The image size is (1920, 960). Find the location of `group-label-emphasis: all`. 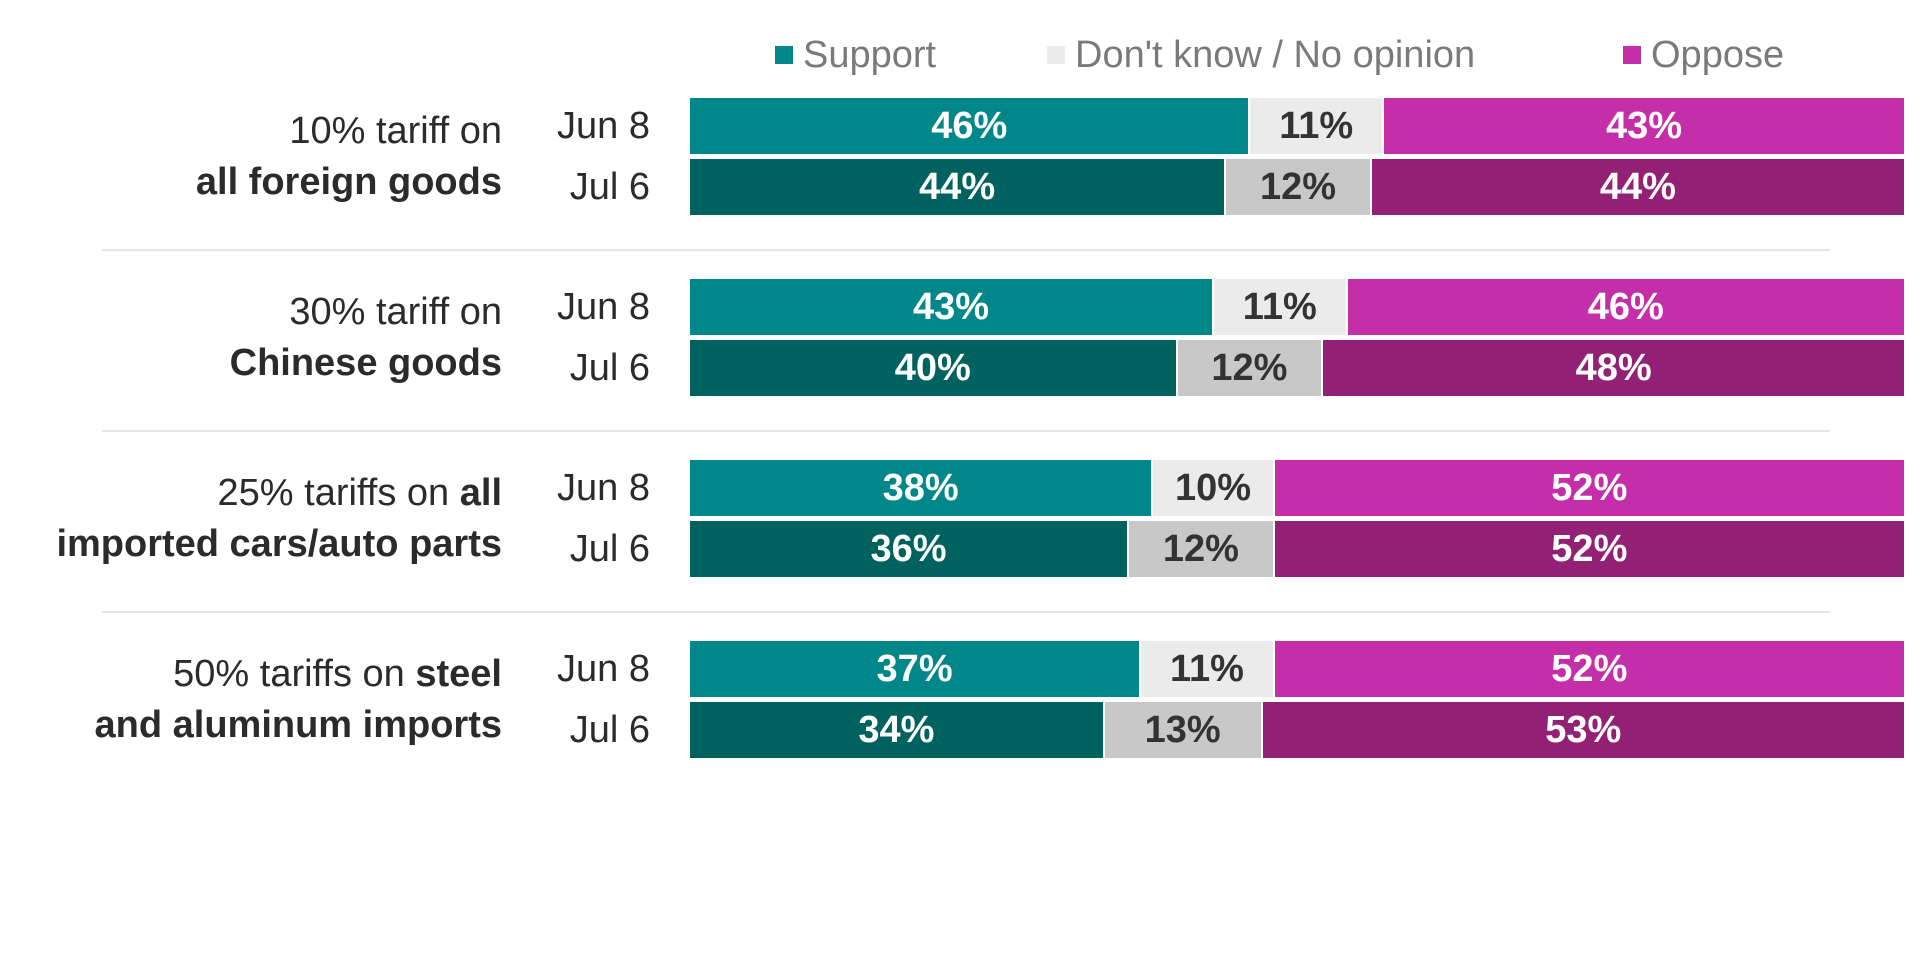

group-label-emphasis: all is located at coordinates (480, 492).